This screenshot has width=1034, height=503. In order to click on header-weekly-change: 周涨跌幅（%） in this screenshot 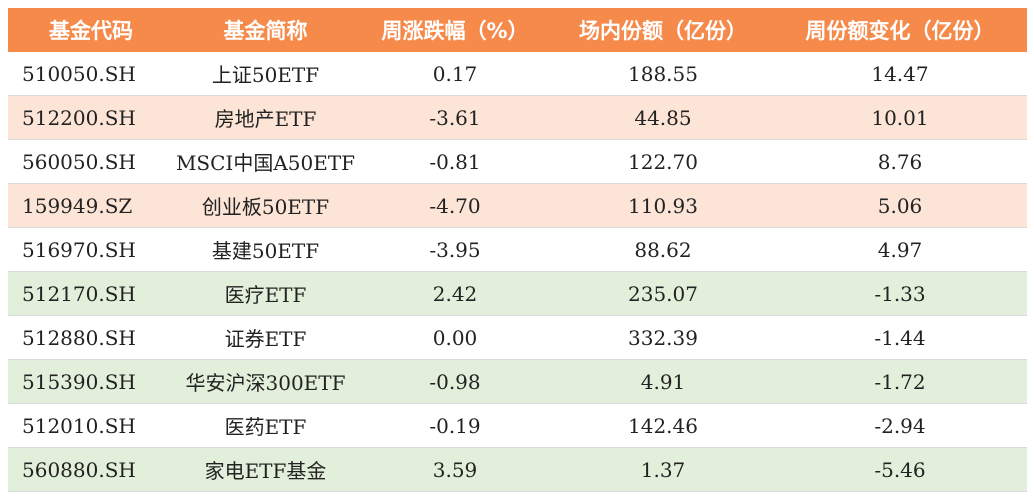, I will do `click(455, 31)`.